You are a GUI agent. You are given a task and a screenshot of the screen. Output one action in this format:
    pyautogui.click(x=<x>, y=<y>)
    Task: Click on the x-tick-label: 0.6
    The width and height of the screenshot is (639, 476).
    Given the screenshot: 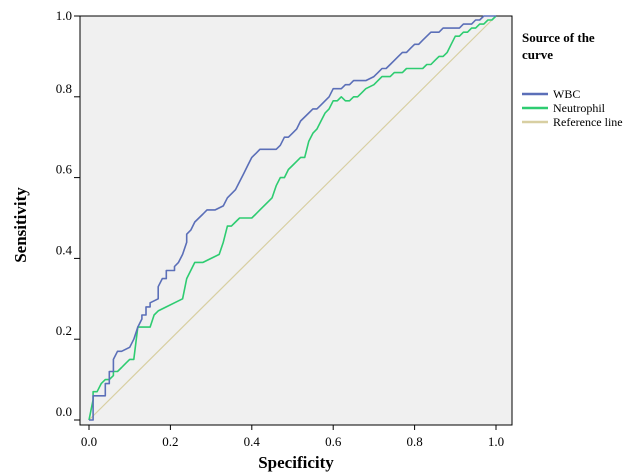 What is the action you would take?
    pyautogui.click(x=333, y=441)
    